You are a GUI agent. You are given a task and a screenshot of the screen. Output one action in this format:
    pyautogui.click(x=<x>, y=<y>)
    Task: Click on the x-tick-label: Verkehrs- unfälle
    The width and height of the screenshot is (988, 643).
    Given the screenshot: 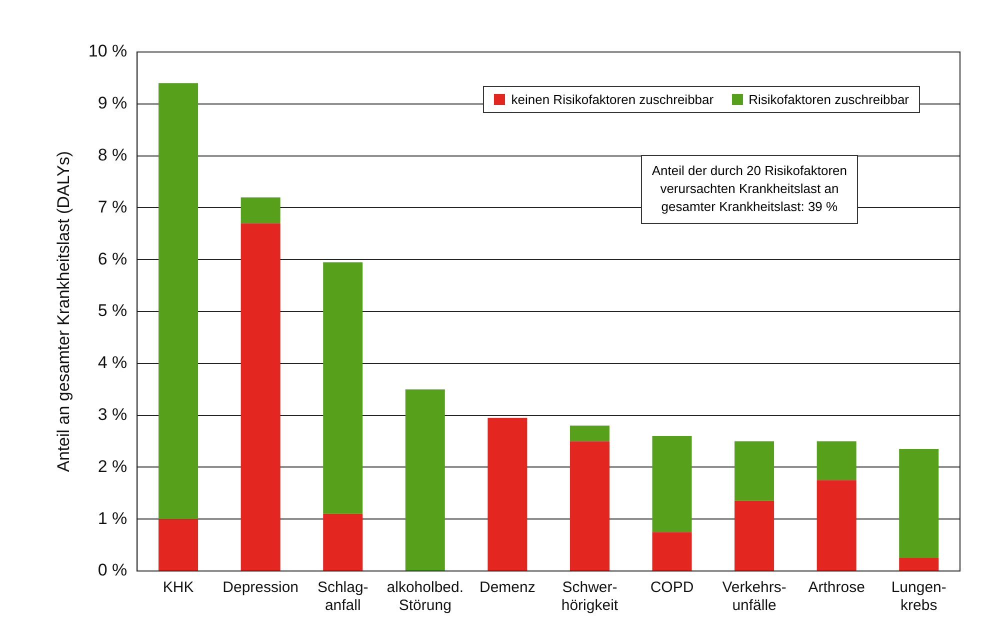 What is the action you would take?
    pyautogui.click(x=754, y=596)
    